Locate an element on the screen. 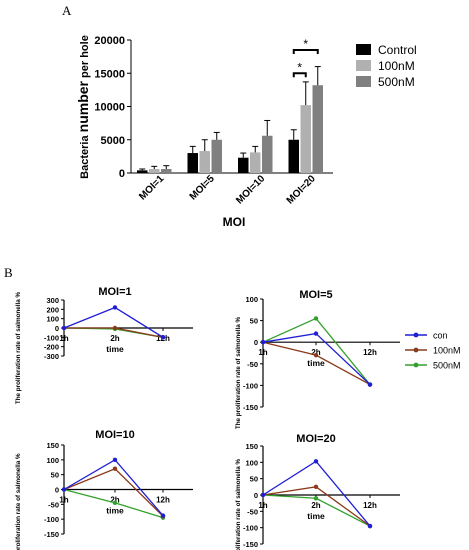  panel-a-letter: A is located at coordinates (67, 10).